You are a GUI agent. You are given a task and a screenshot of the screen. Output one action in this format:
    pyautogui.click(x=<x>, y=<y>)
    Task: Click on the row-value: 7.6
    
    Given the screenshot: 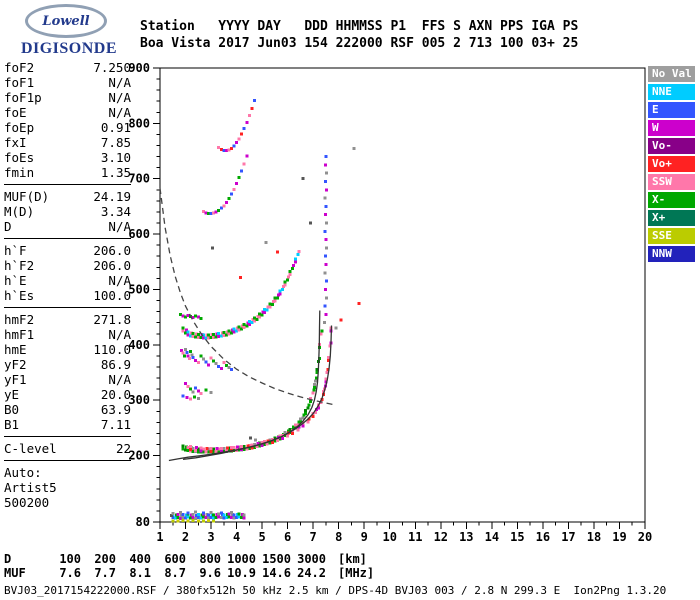 What is the action you would take?
    pyautogui.click(x=70, y=573)
    